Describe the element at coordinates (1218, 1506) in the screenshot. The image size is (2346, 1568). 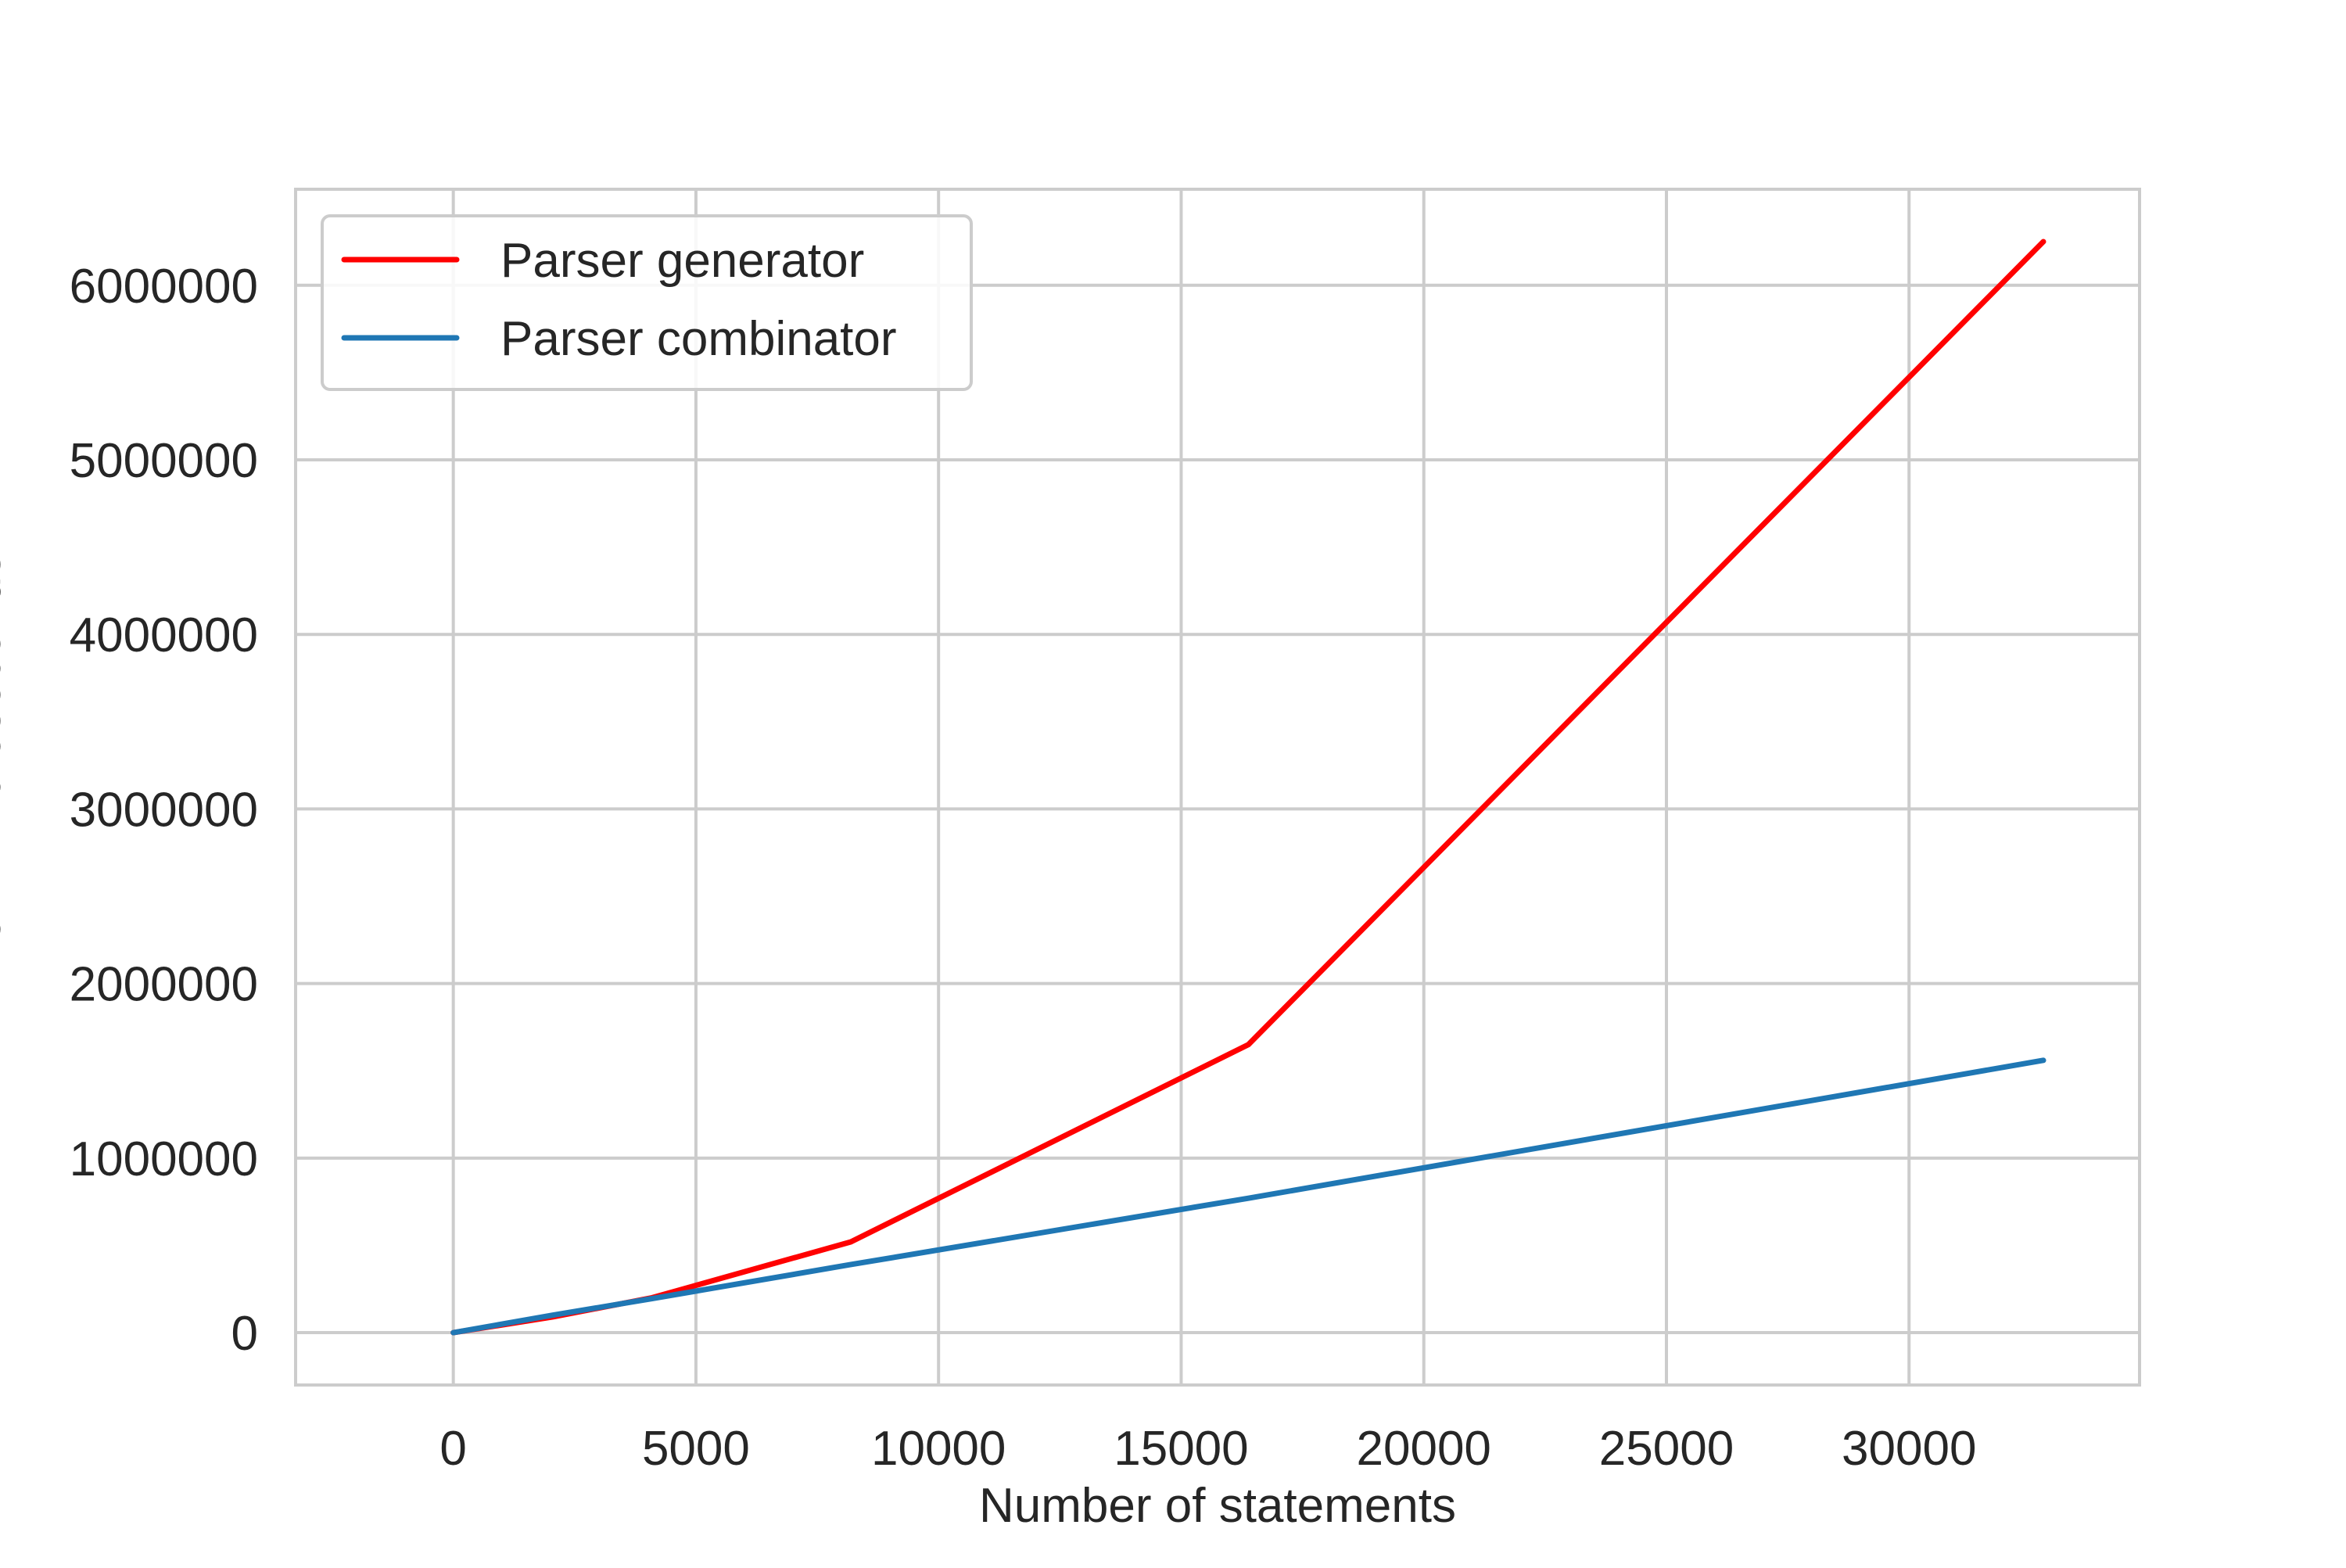
I see `x-axis-label: Number of statements` at that location.